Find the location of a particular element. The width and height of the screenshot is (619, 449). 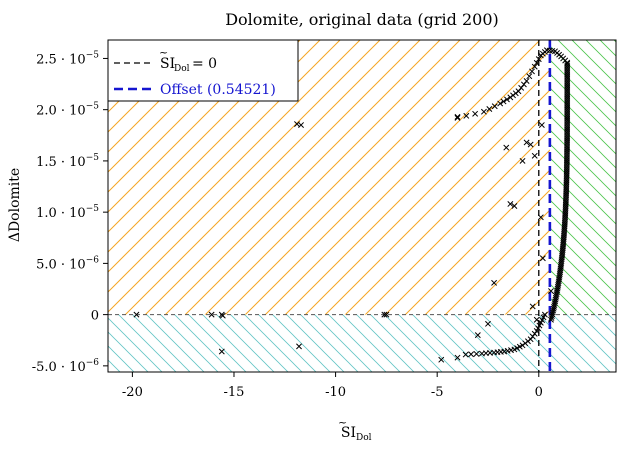

x-axis-label-sub: Dol is located at coordinates (364, 438).